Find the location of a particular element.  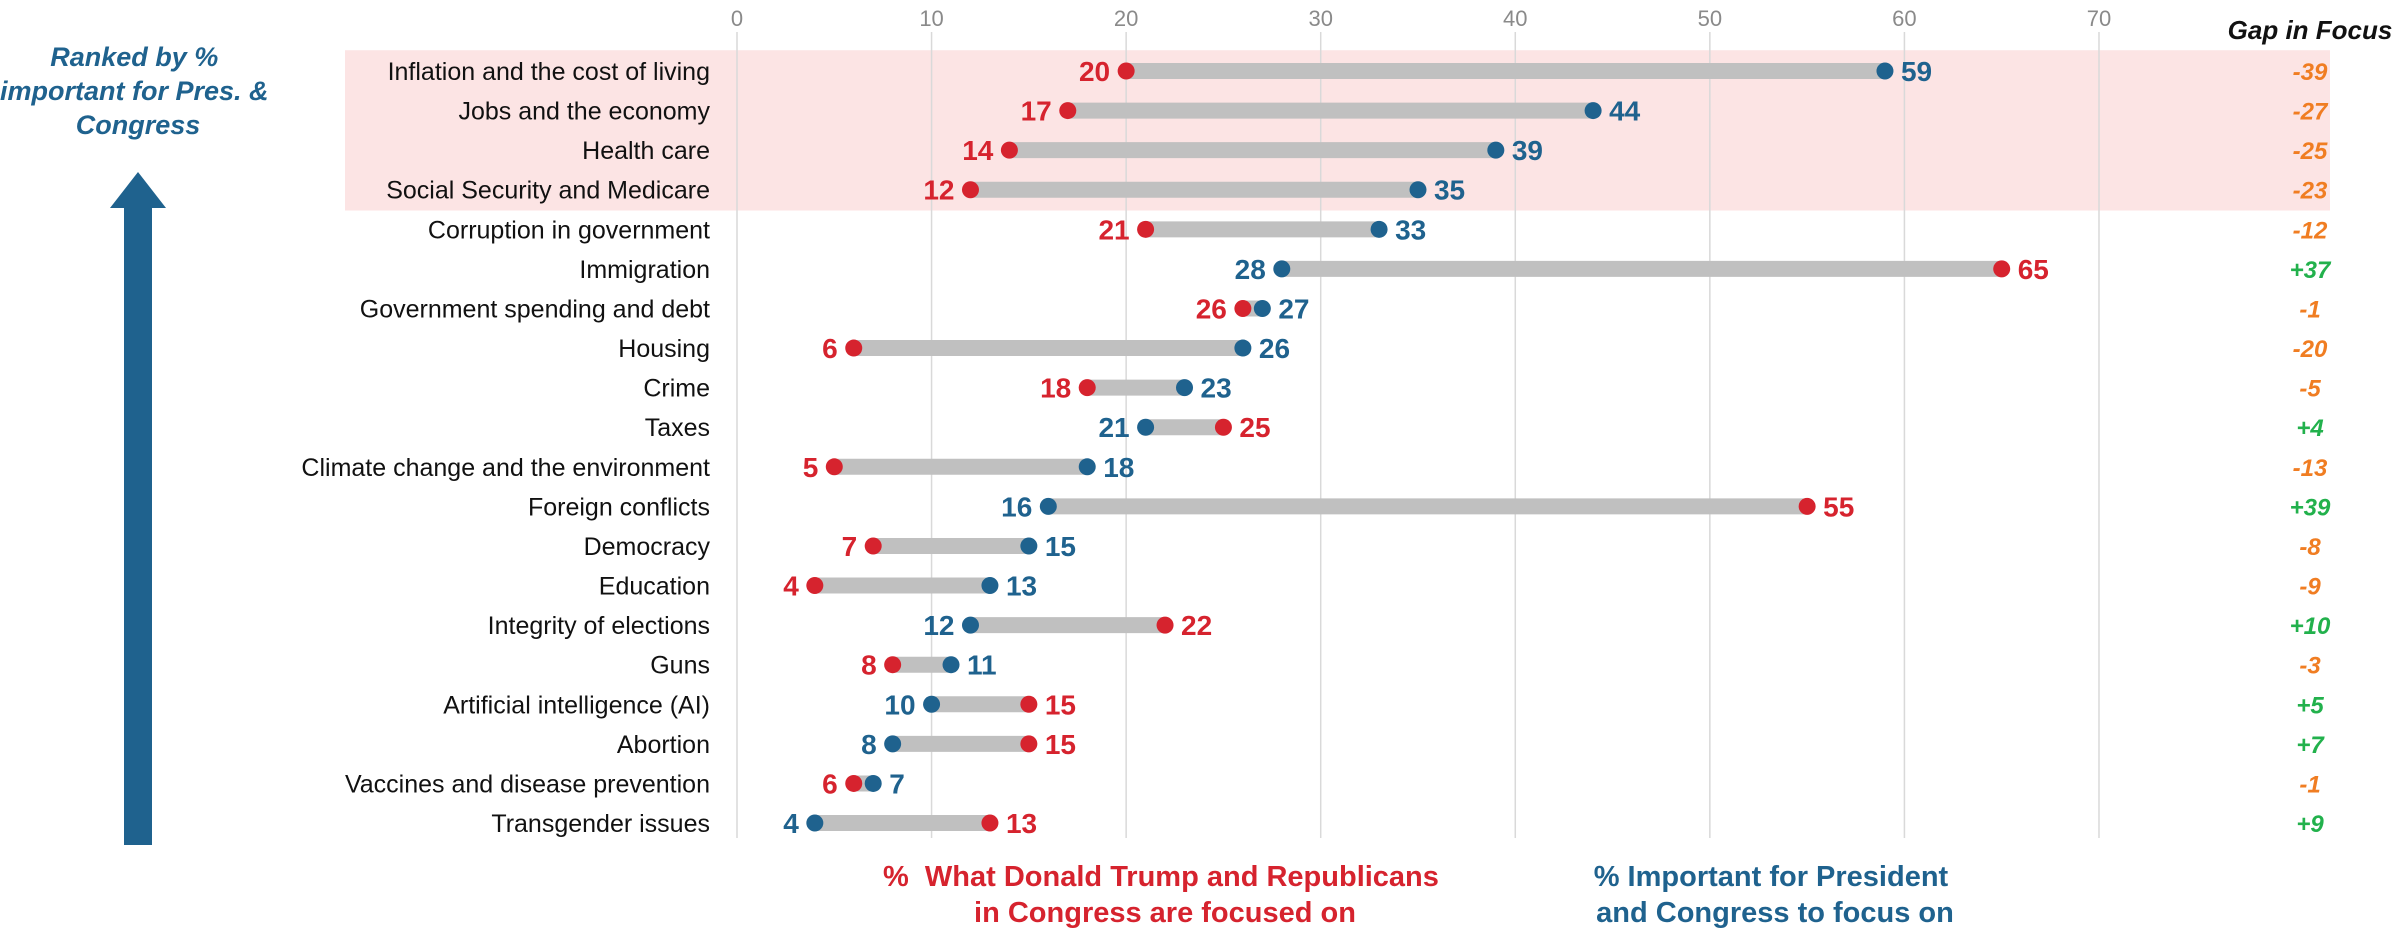

gap-value-label: -3 is located at coordinates (2310, 666).